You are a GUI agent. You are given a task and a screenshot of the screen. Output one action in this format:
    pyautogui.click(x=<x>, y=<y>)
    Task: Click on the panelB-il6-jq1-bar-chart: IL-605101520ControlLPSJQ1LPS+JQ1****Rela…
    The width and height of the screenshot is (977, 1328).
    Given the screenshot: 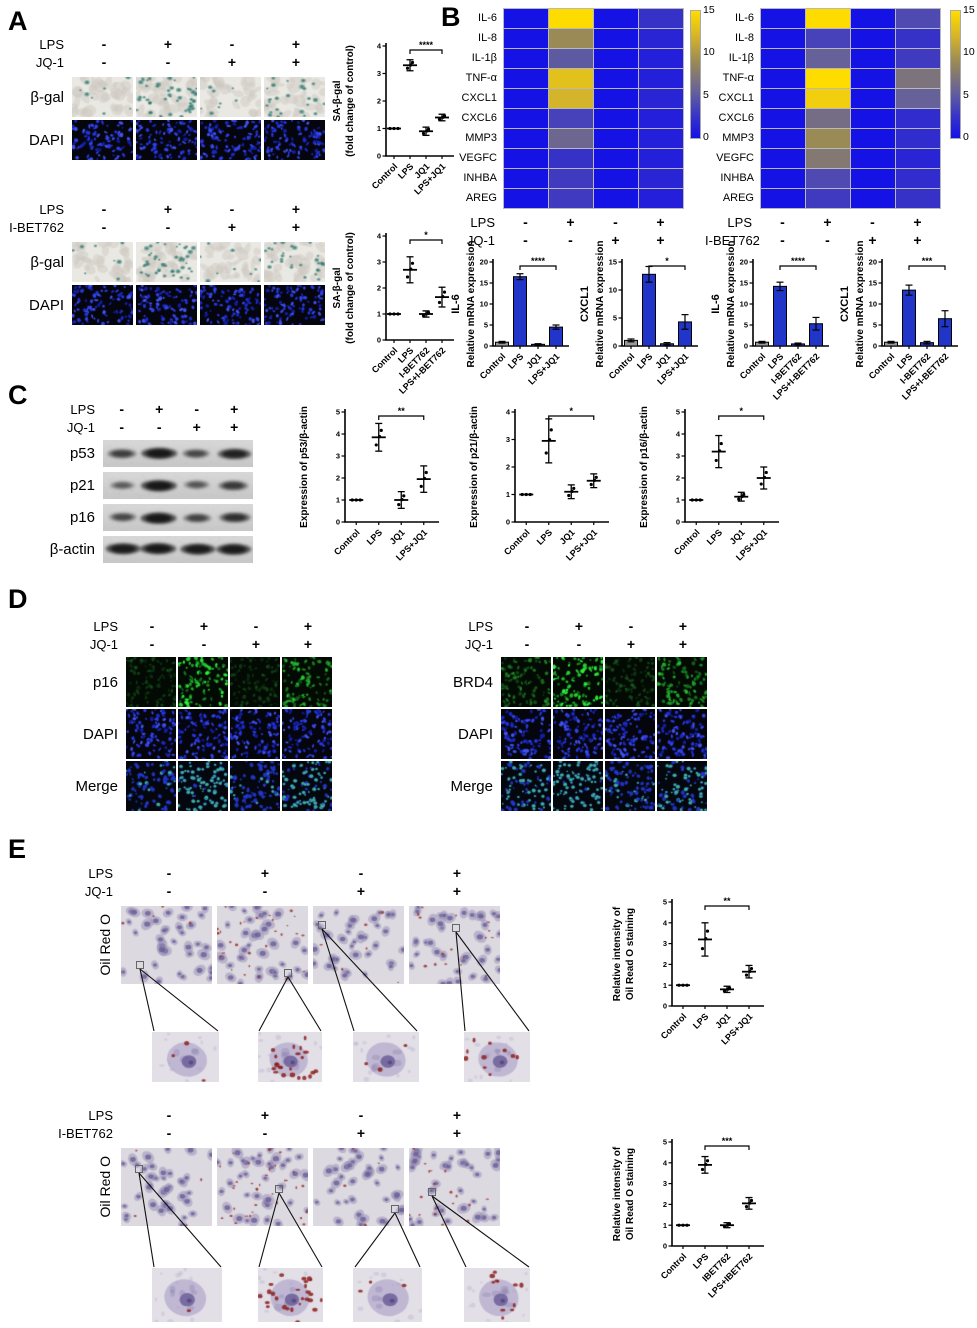 What is the action you would take?
    pyautogui.click(x=509, y=314)
    